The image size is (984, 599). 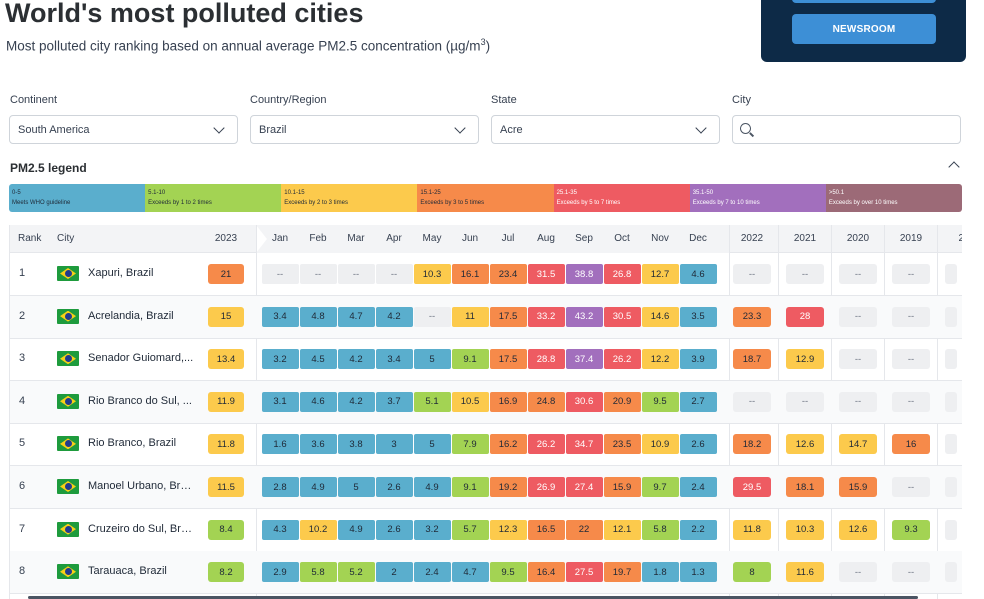 What do you see at coordinates (180, 203) in the screenshot?
I see `legend-description: Exceeds by 1 to 2 times` at bounding box center [180, 203].